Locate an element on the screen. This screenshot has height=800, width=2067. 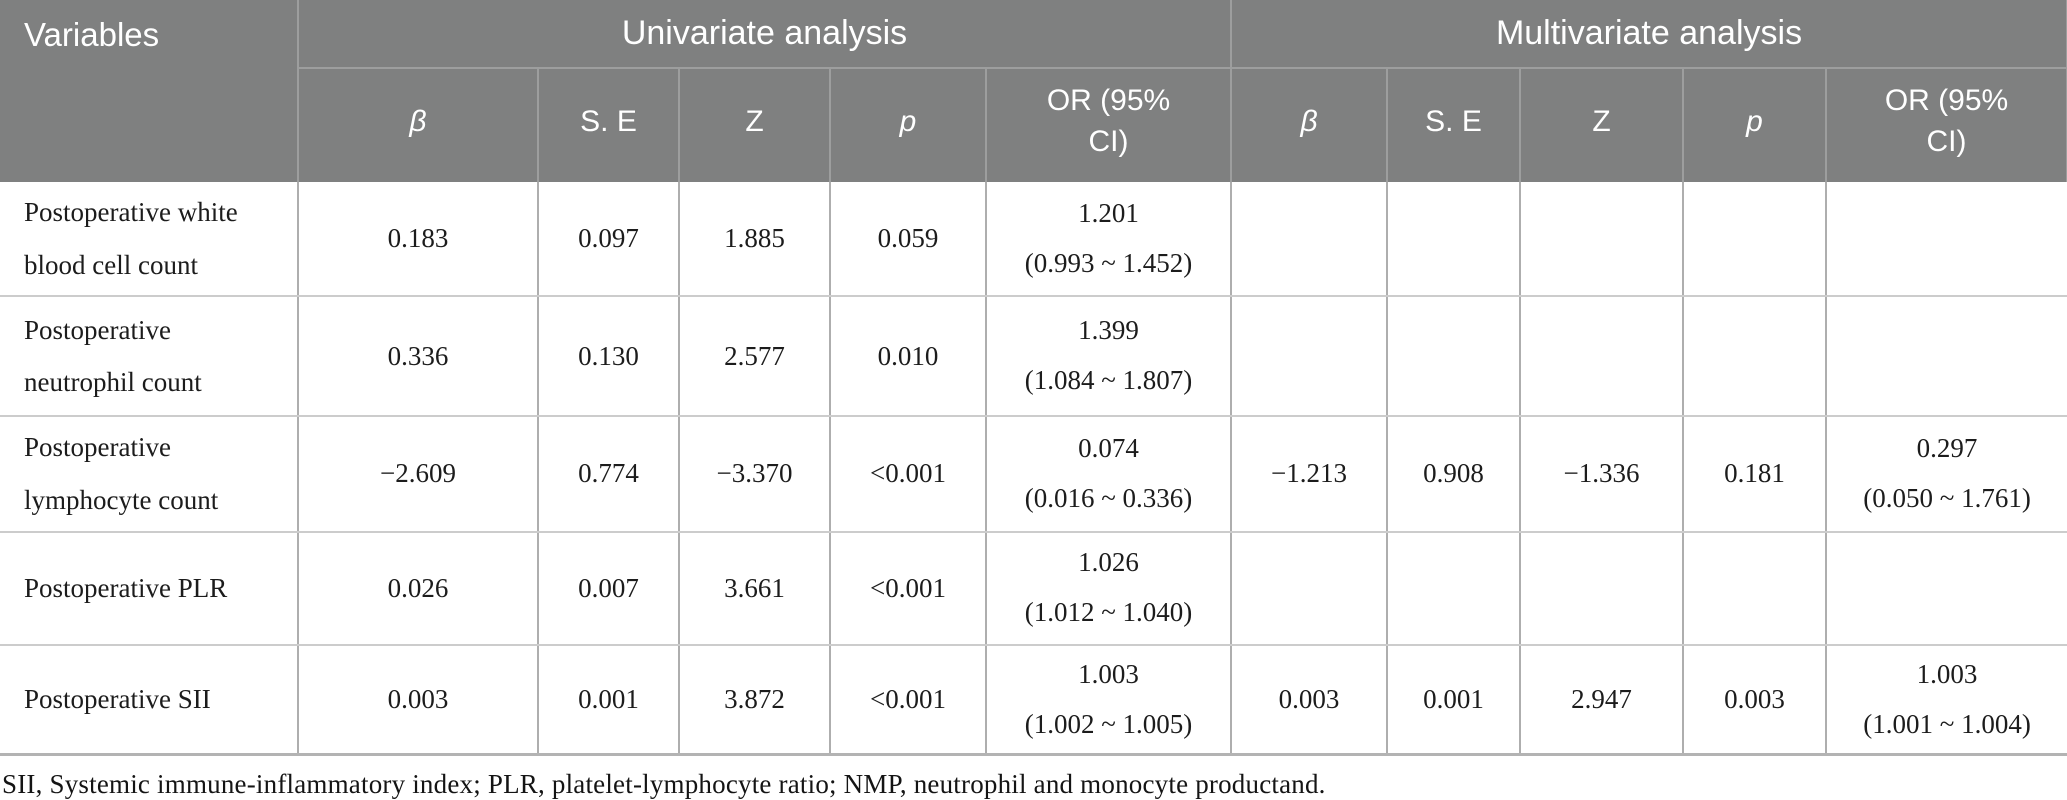
multi-or-cell: 1.003 (1.001 ~ 1.004) is located at coordinates (1946, 700).